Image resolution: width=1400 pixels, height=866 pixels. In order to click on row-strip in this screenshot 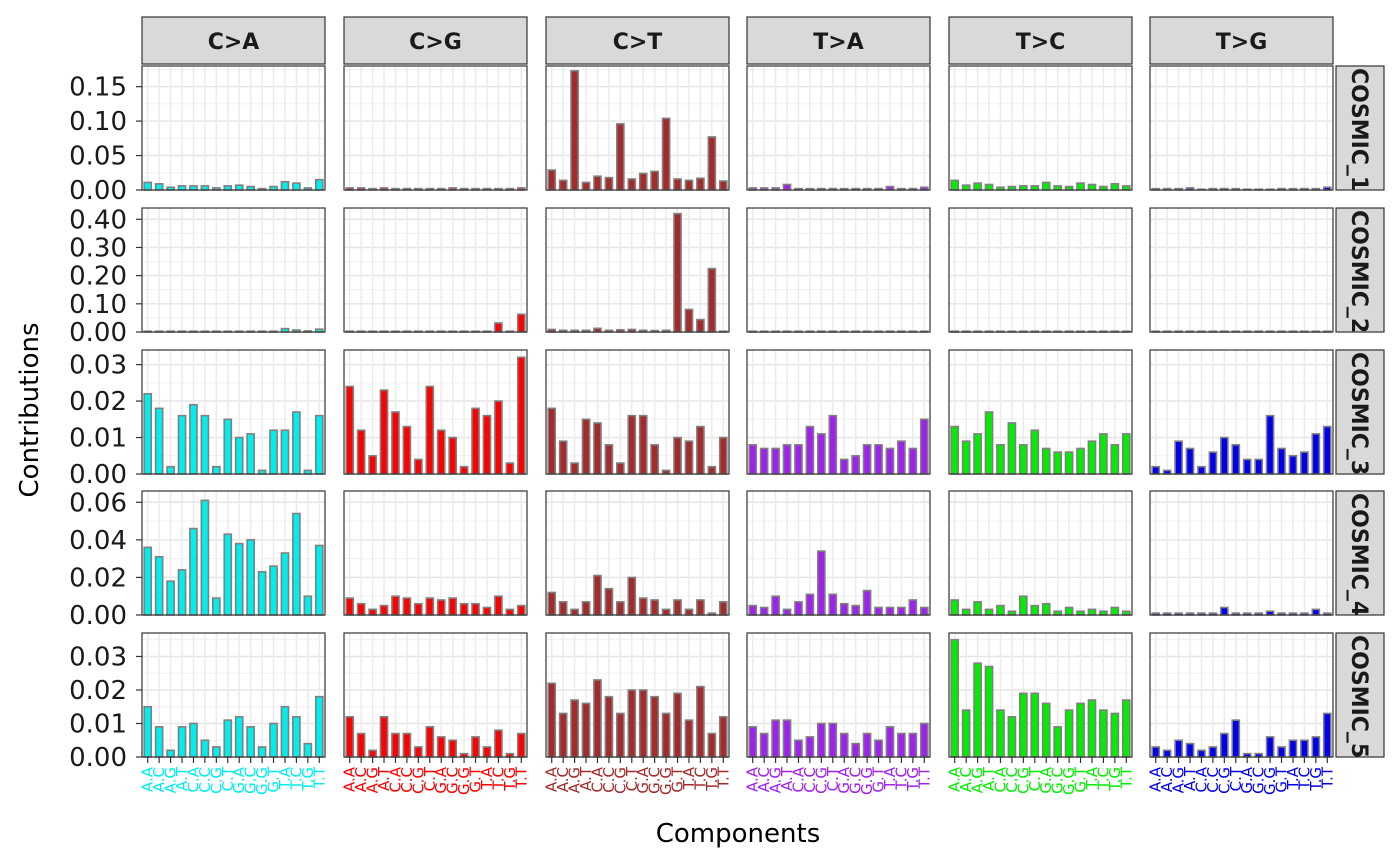, I will do `click(1360, 695)`.